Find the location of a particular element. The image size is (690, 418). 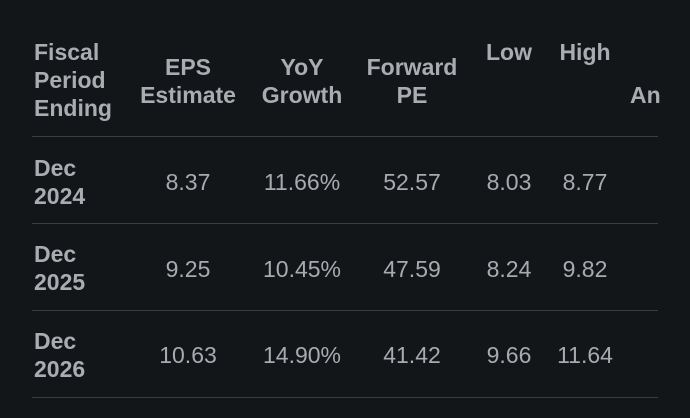

row-low: 8.03 is located at coordinates (509, 182).